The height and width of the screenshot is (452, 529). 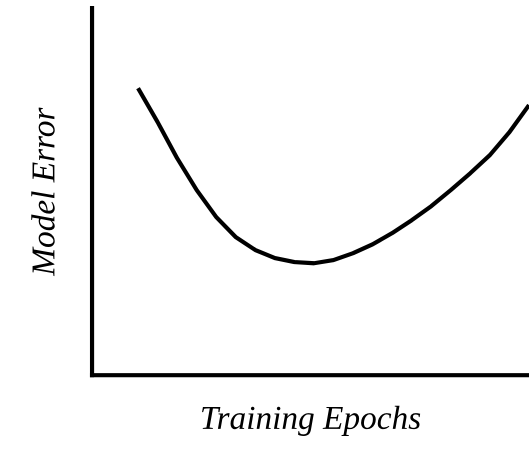 I want to click on y-axis-title: Model Error, so click(x=43, y=191).